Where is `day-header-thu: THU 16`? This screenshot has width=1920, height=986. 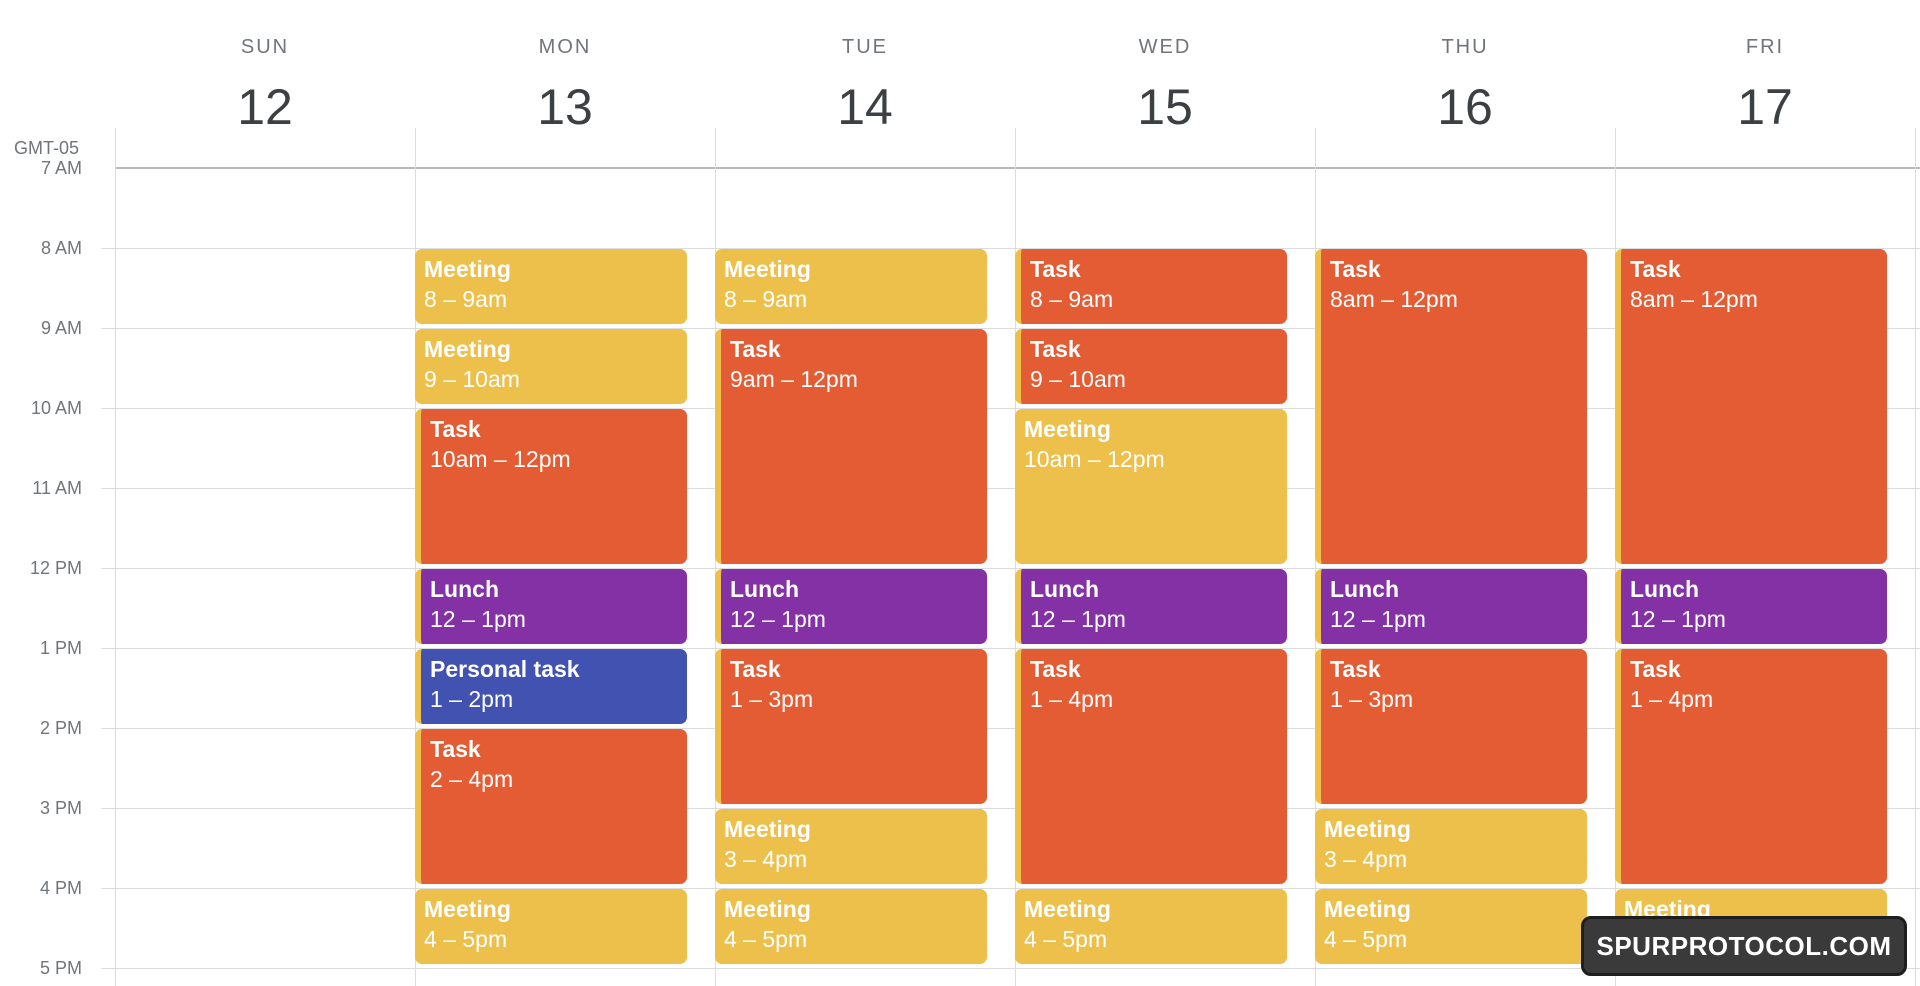
day-header-thu: THU 16 is located at coordinates (1465, 84).